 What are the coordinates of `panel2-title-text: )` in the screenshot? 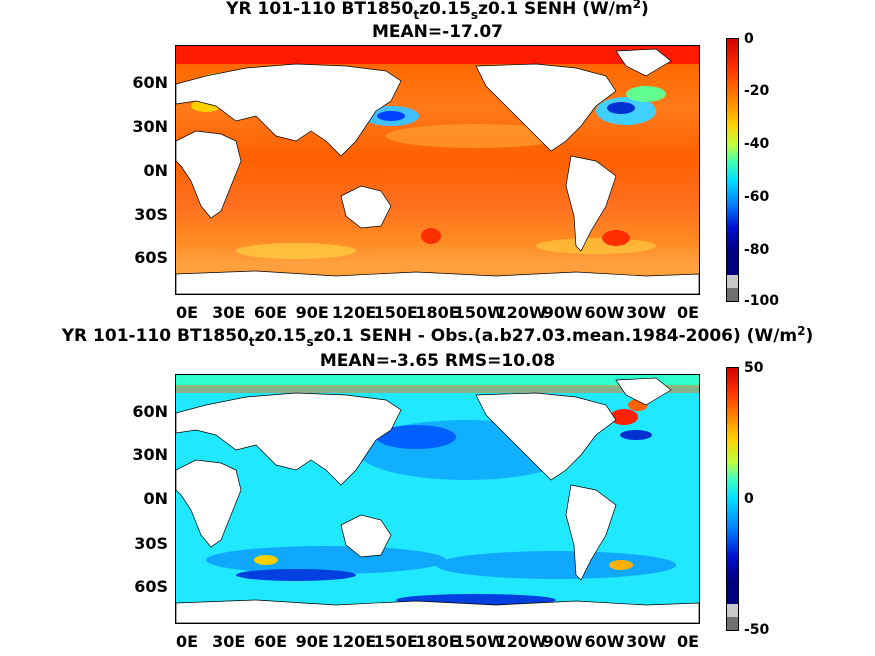 It's located at (809, 336).